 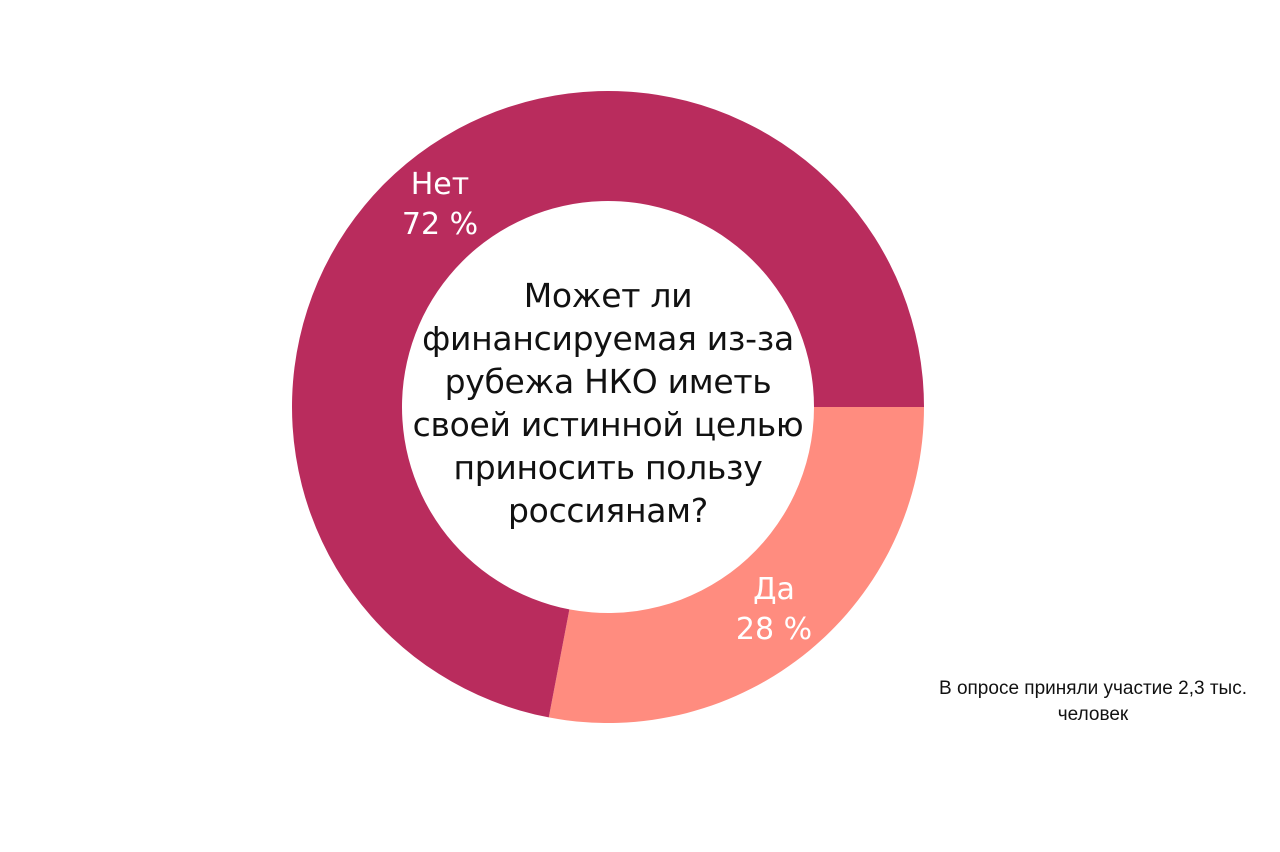 What do you see at coordinates (774, 610) in the screenshot?
I see `slice-label-yes: Да 28 %` at bounding box center [774, 610].